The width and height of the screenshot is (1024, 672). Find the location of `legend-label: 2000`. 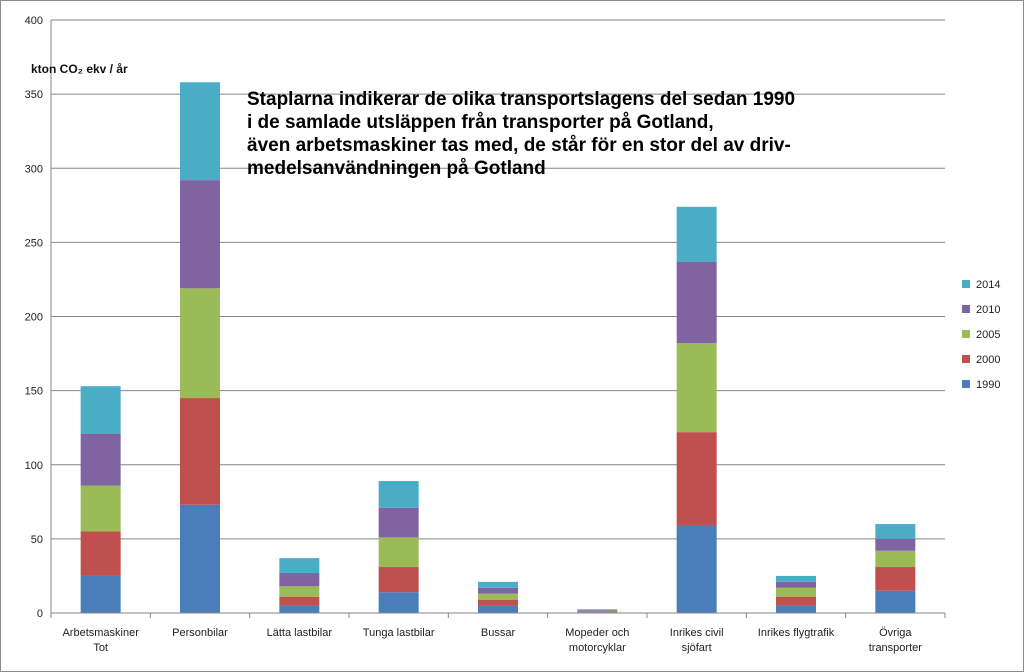

legend-label: 2000 is located at coordinates (988, 360).